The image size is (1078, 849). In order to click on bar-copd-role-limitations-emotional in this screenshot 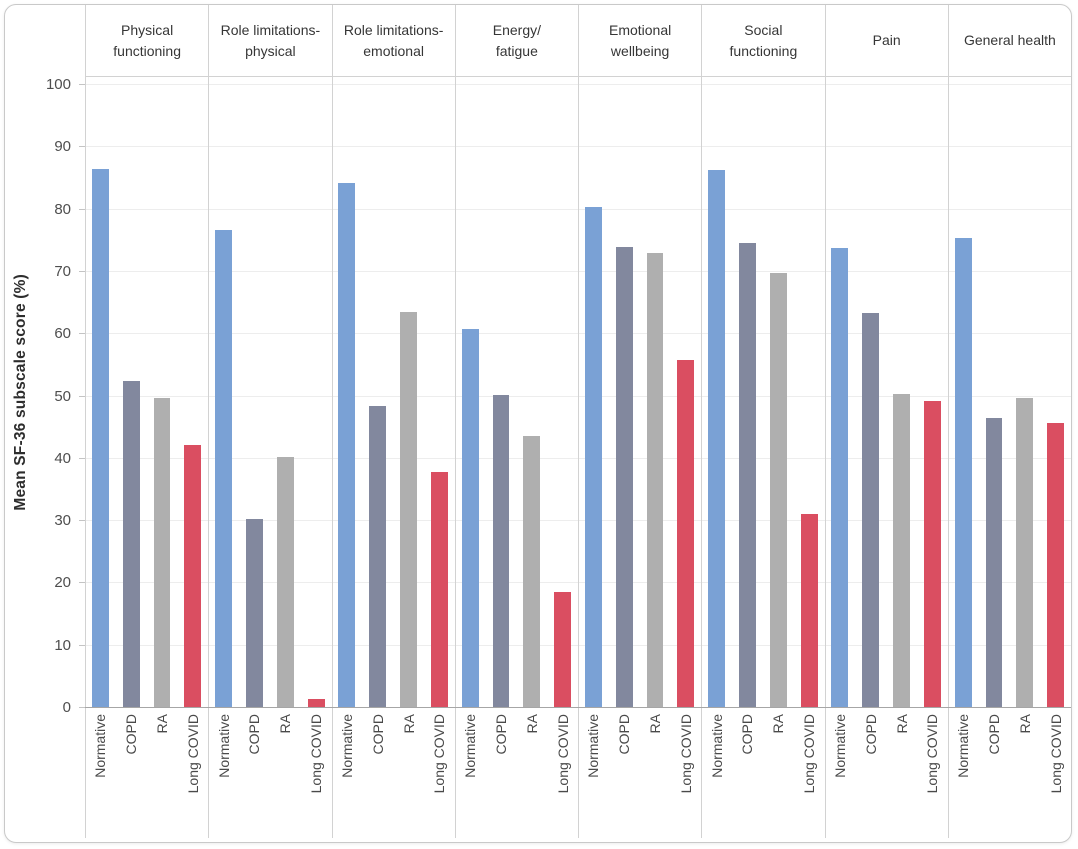, I will do `click(378, 557)`.